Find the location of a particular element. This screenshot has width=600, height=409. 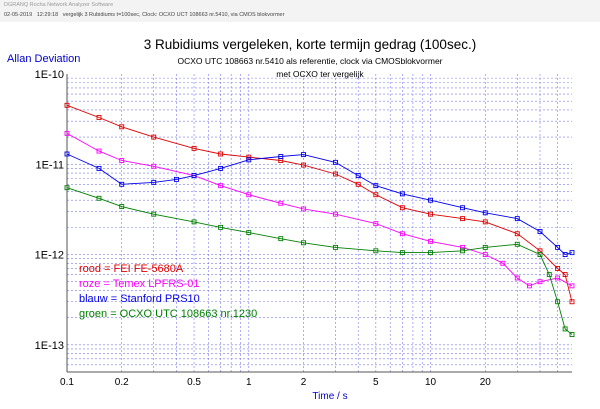

x-tick-labels: 0.1 0.2 0.5 1 2 5 10 20 is located at coordinates (275, 382).